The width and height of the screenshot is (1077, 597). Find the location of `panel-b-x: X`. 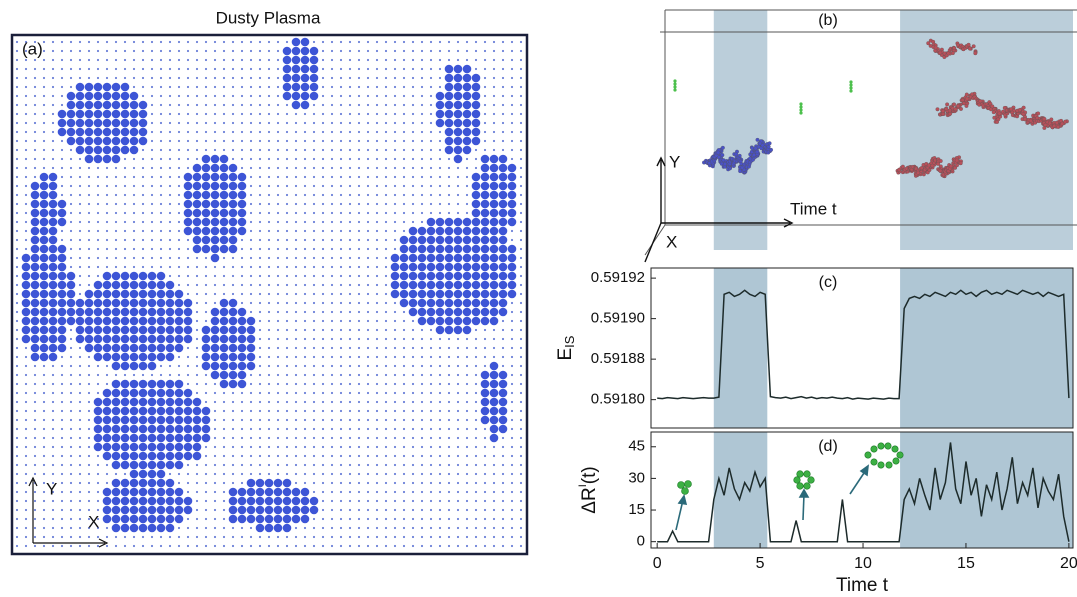

panel-b-x: X is located at coordinates (671, 241).